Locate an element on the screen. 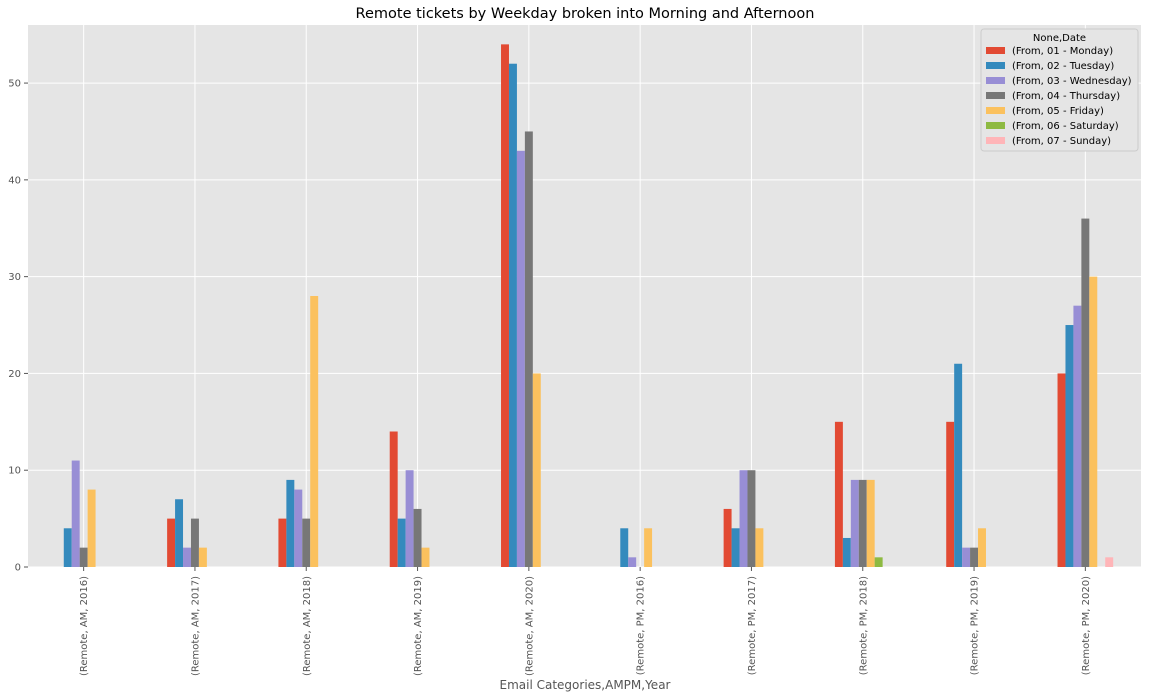 The height and width of the screenshot is (698, 1150). legend-title: None,Date is located at coordinates (1059, 38).